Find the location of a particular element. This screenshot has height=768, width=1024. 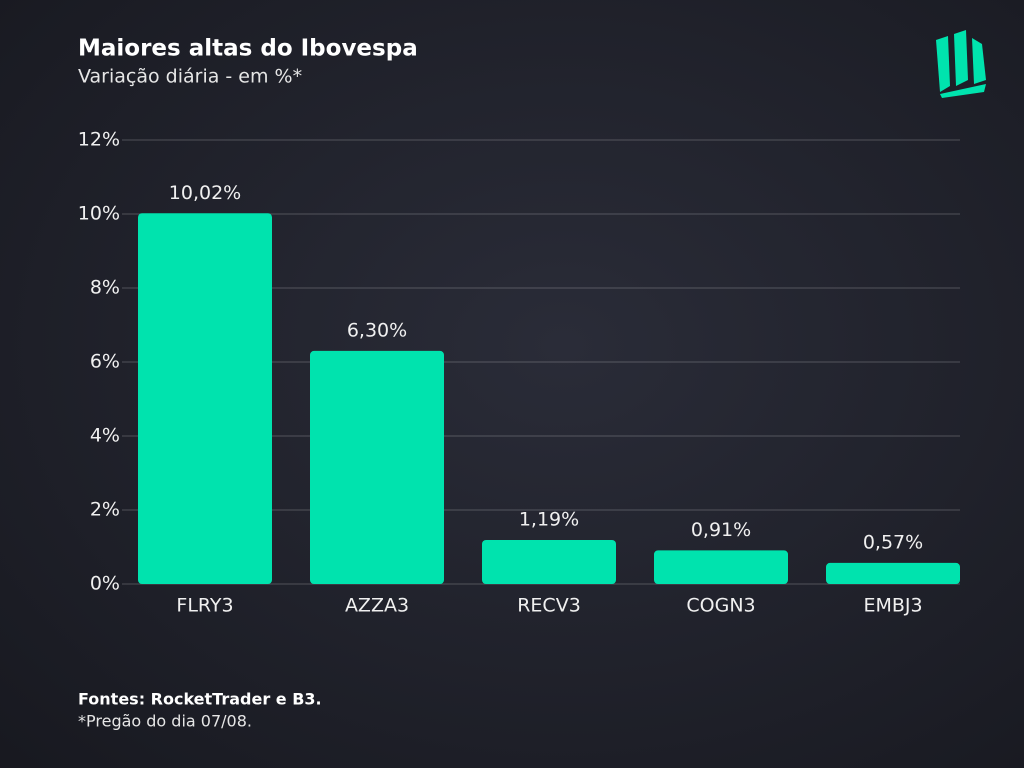

x-tick-label: EMBJ3 is located at coordinates (892, 606).